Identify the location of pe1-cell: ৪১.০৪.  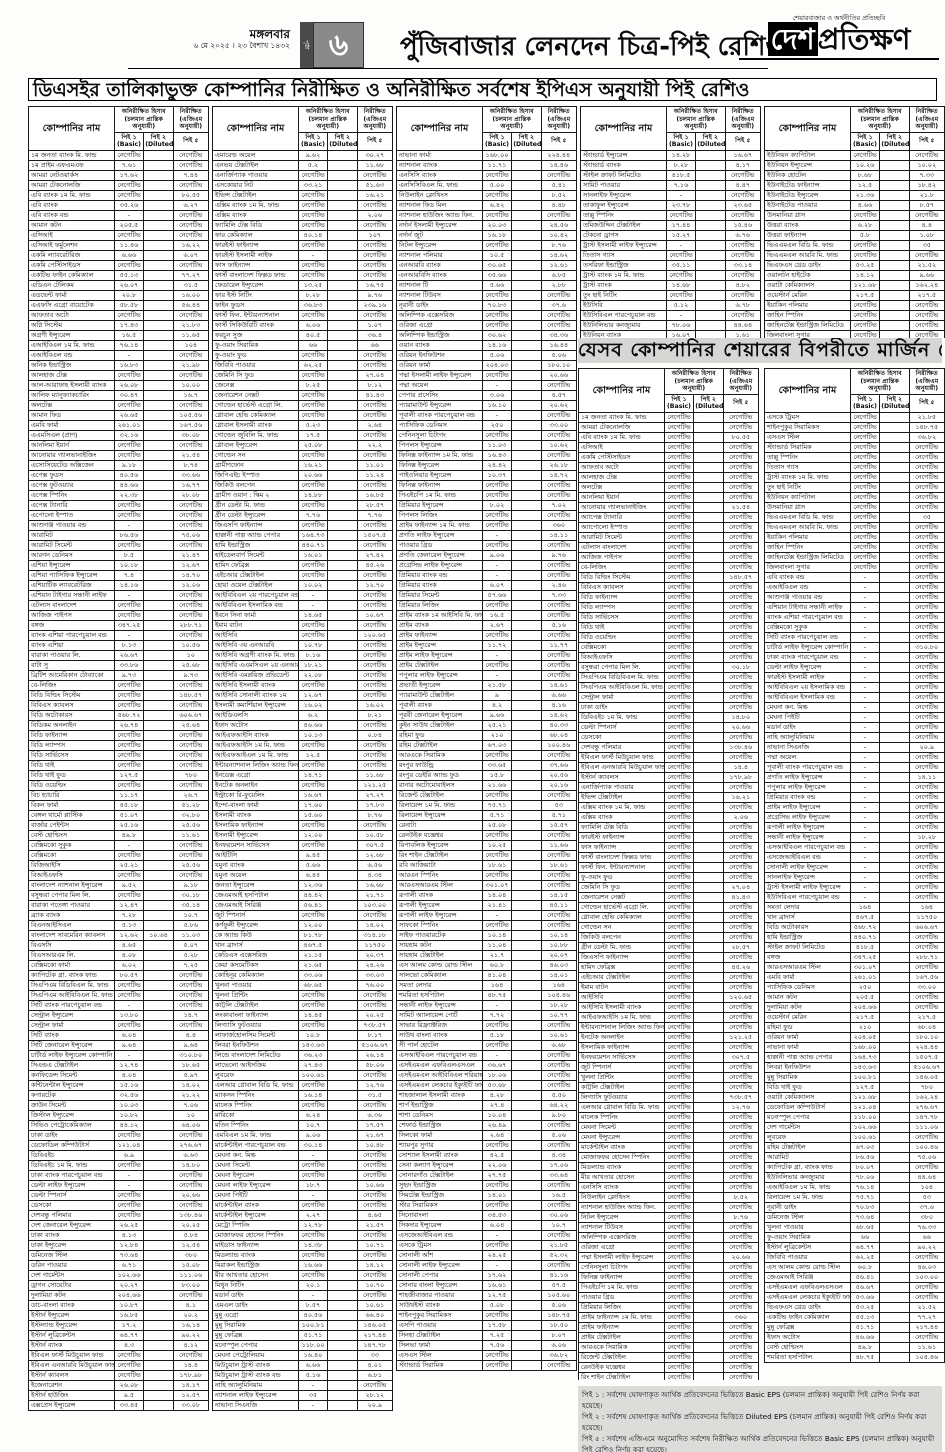
(497, 975).